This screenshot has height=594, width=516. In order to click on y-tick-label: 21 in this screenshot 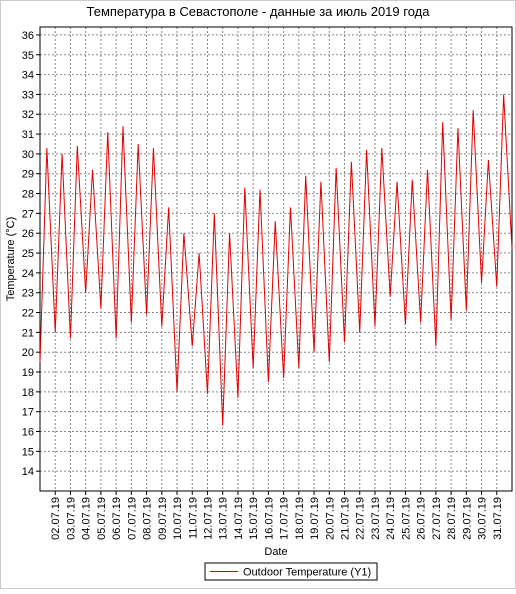, I will do `click(28, 333)`.